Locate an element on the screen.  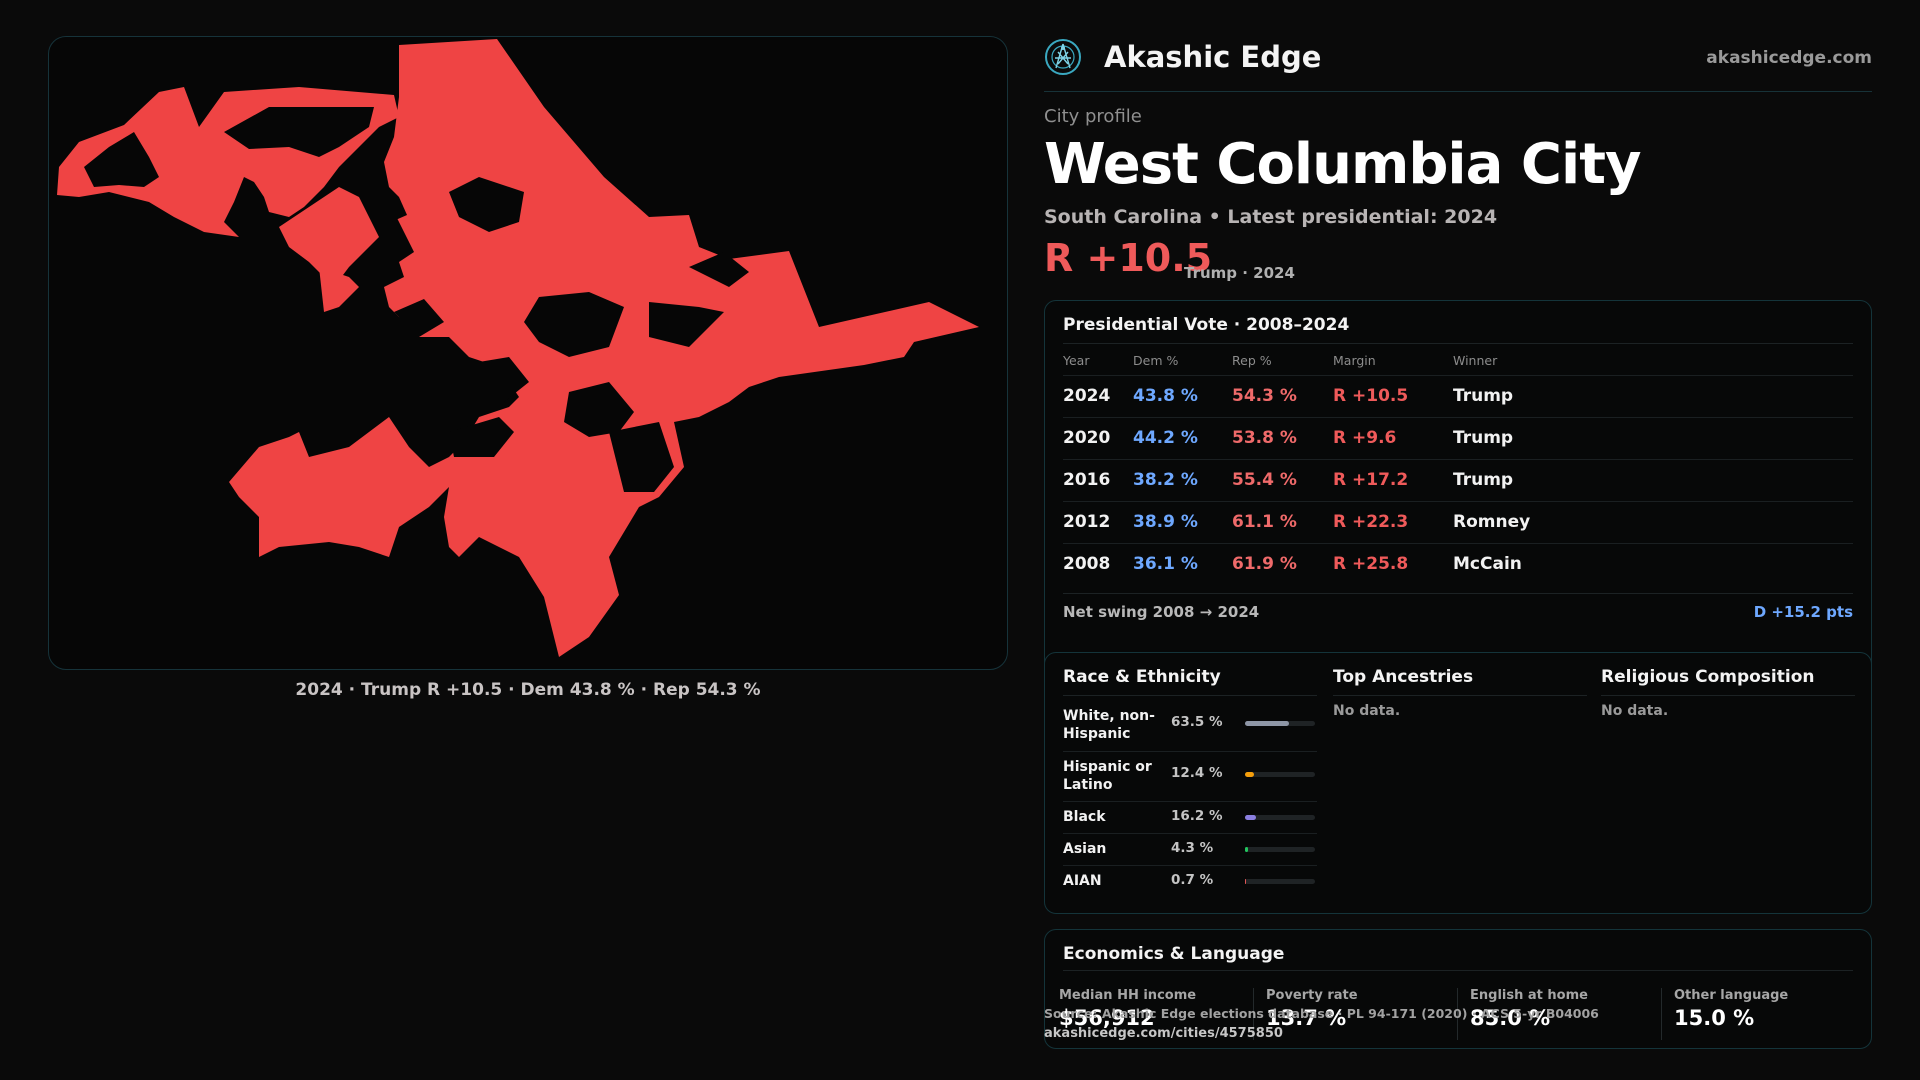
rep-cell: 53.8 % is located at coordinates (1264, 438).